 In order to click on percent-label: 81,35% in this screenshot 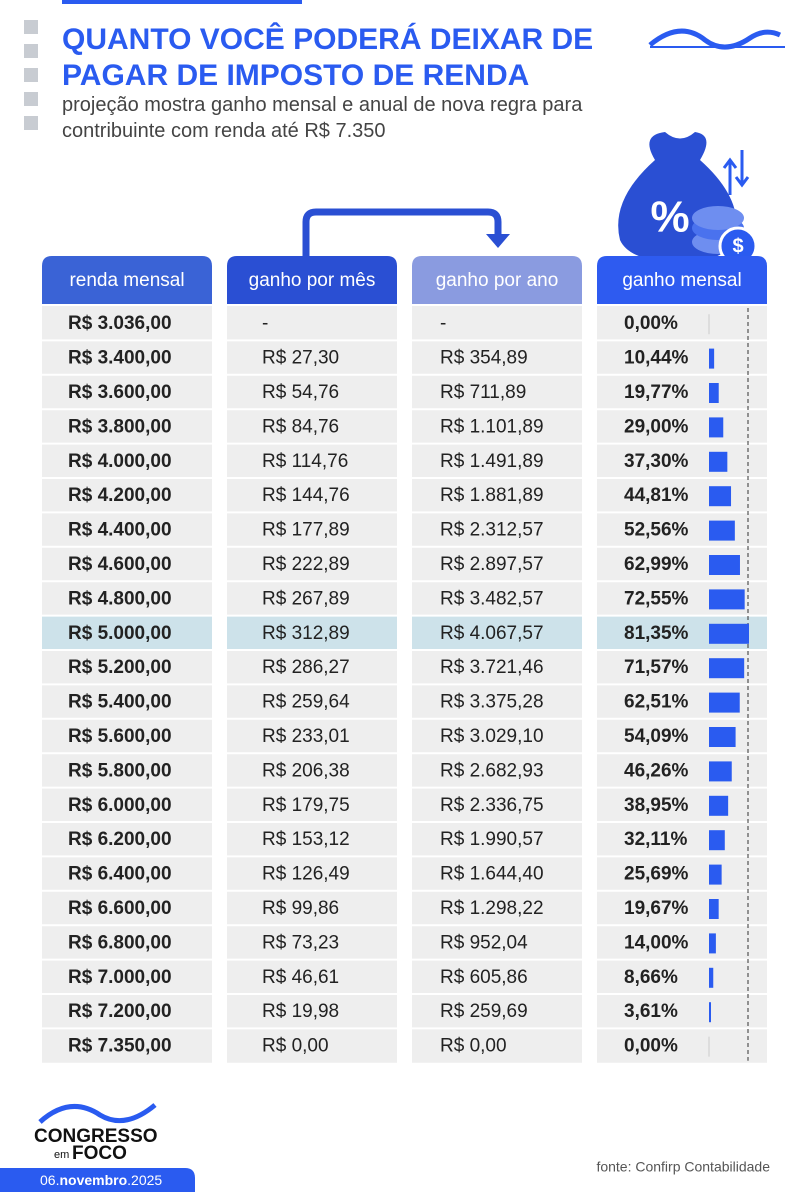, I will do `click(656, 633)`.